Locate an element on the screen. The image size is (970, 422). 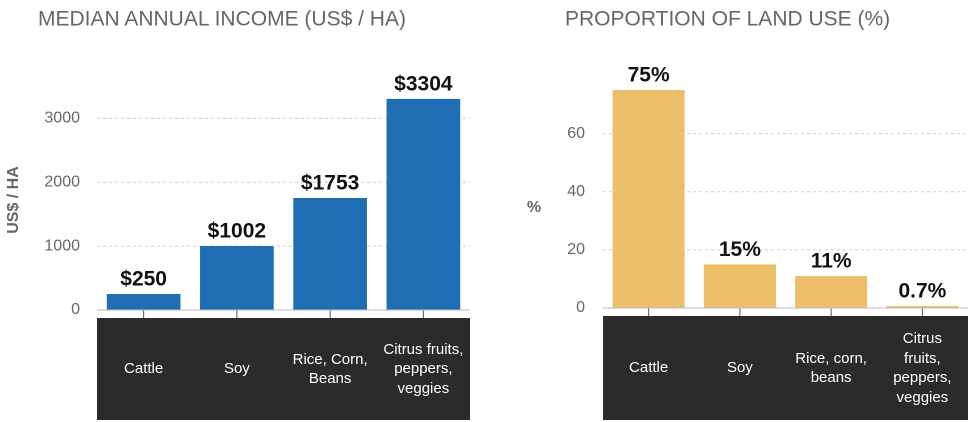
chart-title: PROPORTION OF LAND USE (%) is located at coordinates (727, 19).